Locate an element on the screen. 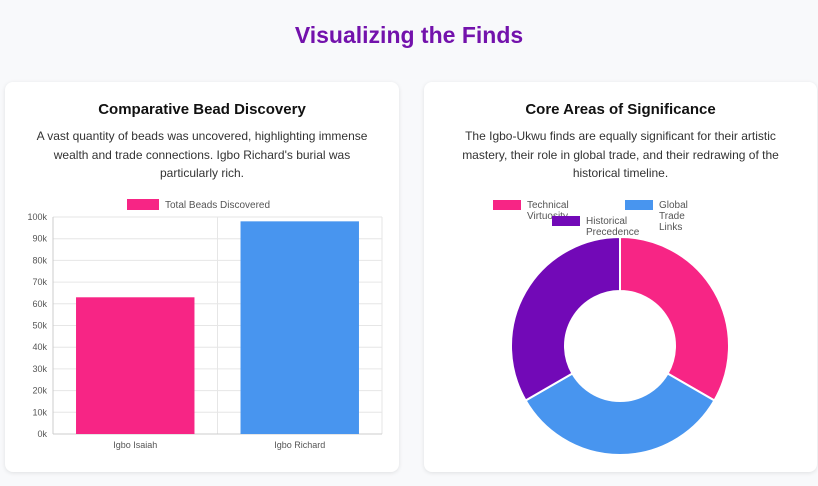 This screenshot has height=486, width=818. bar-igbo-richard is located at coordinates (299, 327).